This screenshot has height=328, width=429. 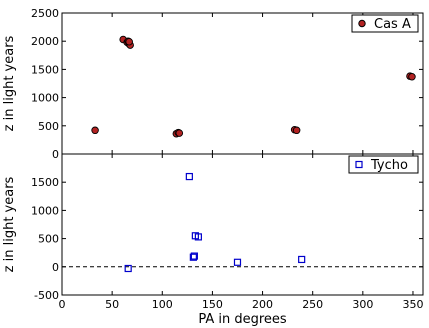 I want to click on tycho-y-tick-labels: -500 0 500 1000 1500, so click(x=45, y=239).